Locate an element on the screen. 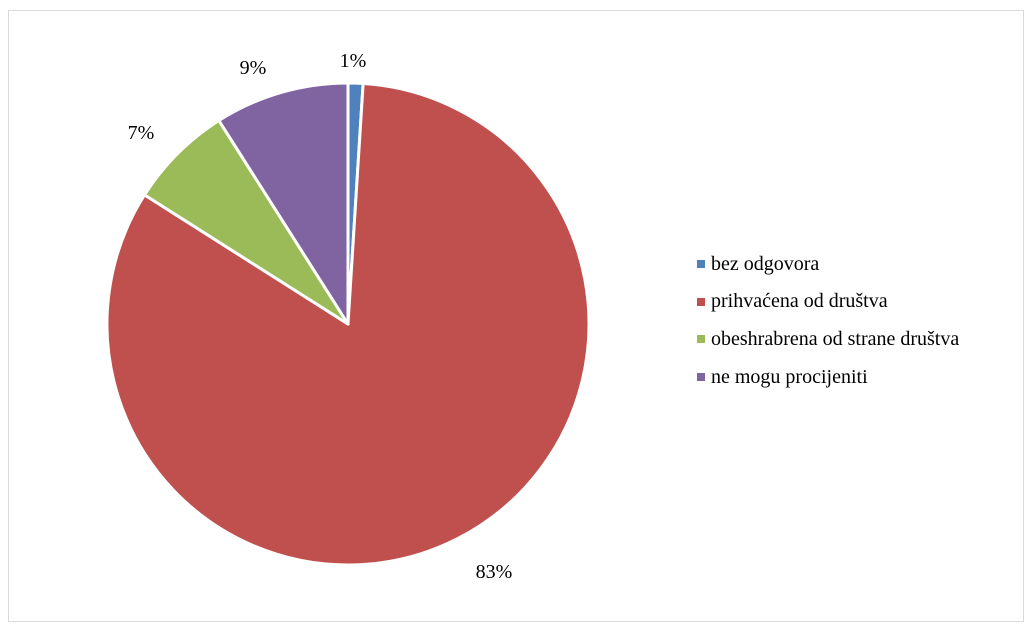 Image resolution: width=1026 pixels, height=626 pixels. legend-item-obeshrabrena-od-strane-drustva: obeshrabrena od strane društva is located at coordinates (828, 339).